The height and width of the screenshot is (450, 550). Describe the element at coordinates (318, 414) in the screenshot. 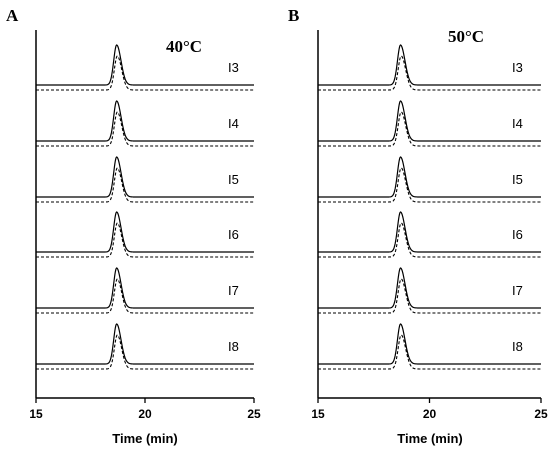

I see `panel-b-tick-label-15: 15` at that location.